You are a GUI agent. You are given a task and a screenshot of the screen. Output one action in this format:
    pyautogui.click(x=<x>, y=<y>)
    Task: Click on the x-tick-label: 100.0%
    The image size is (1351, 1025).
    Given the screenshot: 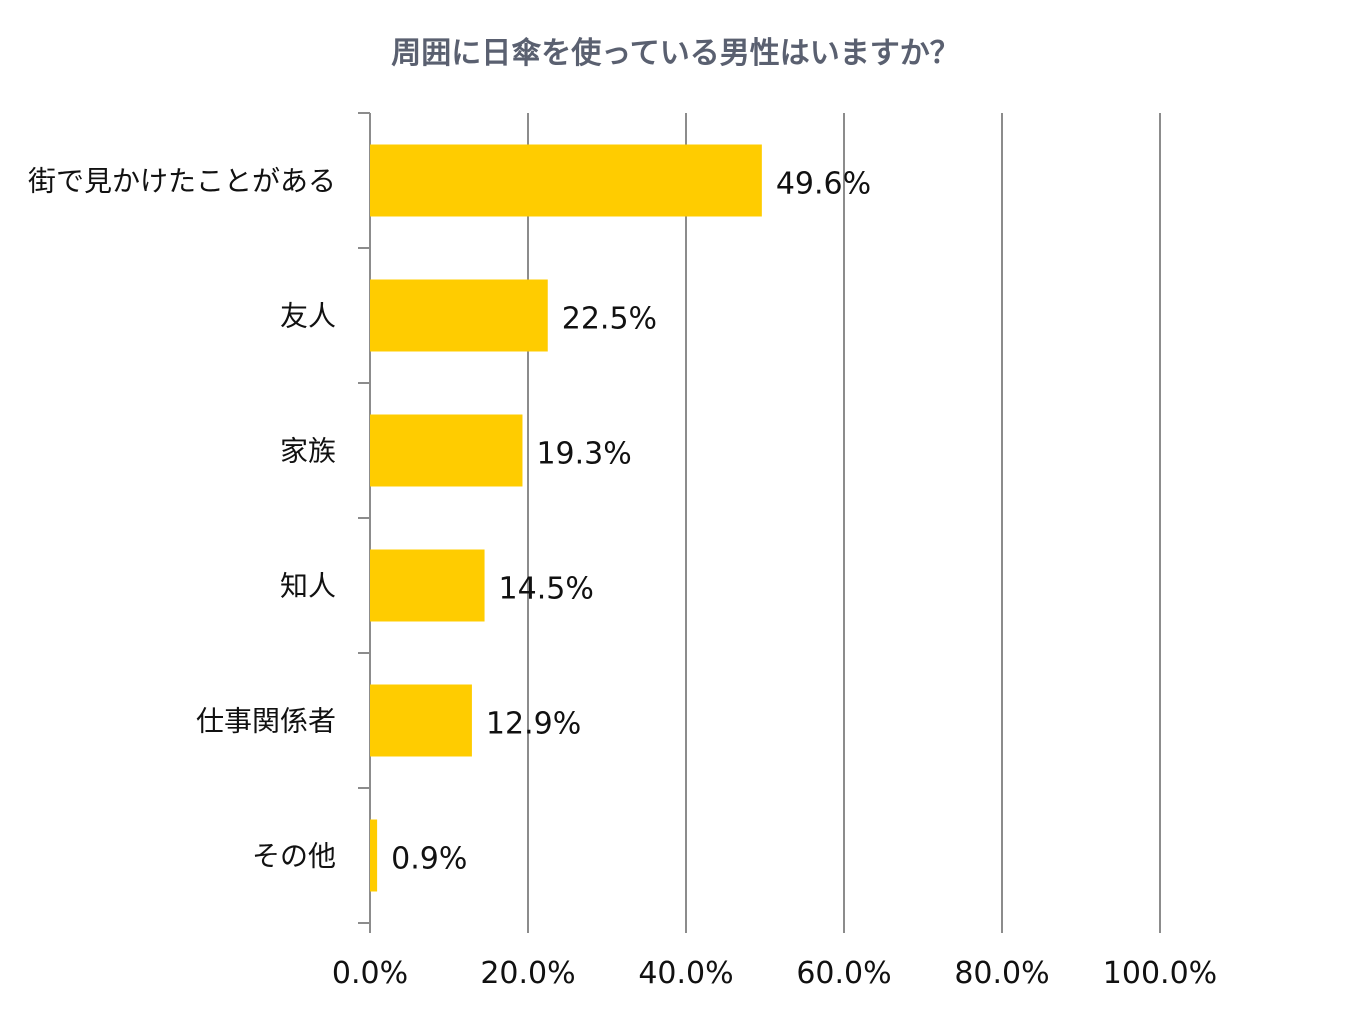 What is the action you would take?
    pyautogui.click(x=1160, y=973)
    